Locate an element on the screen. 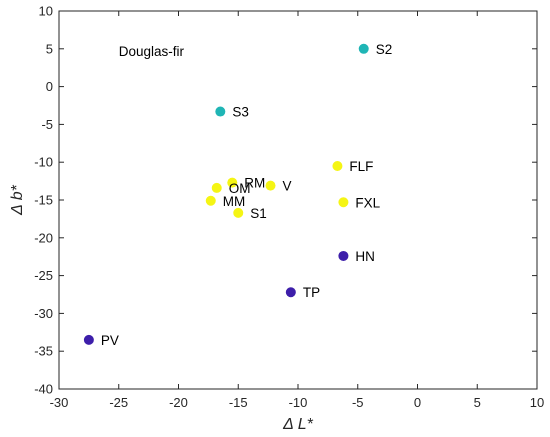 The image size is (550, 437). y-tick-label: -5 is located at coordinates (47, 124).